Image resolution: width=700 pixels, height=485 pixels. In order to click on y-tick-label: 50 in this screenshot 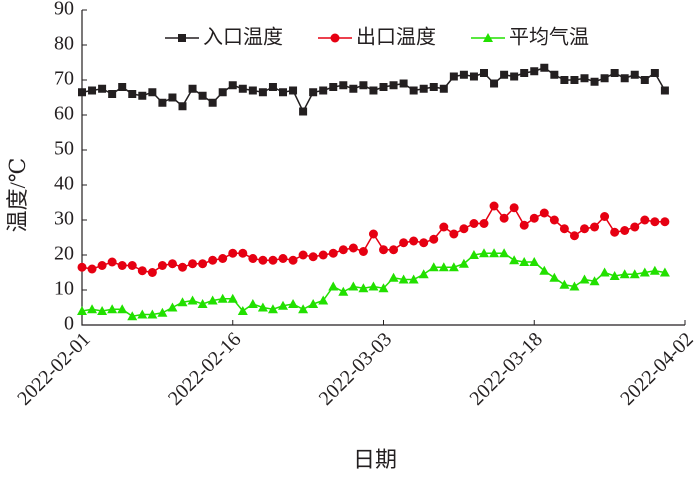, I will do `click(64, 149)`.